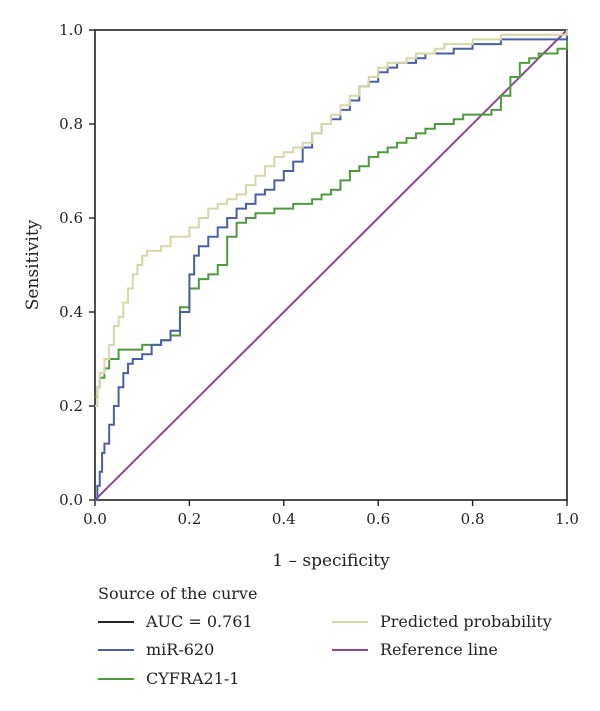 This screenshot has height=711, width=600. What do you see at coordinates (71, 500) in the screenshot?
I see `y-tick-label: 0.0` at bounding box center [71, 500].